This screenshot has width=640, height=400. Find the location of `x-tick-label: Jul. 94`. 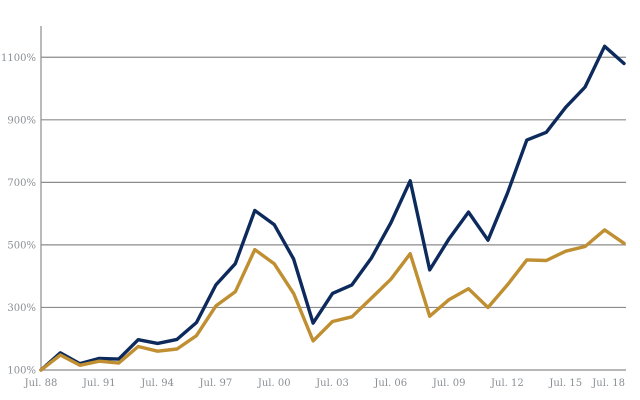

x-tick-label: Jul. 94 is located at coordinates (157, 383).